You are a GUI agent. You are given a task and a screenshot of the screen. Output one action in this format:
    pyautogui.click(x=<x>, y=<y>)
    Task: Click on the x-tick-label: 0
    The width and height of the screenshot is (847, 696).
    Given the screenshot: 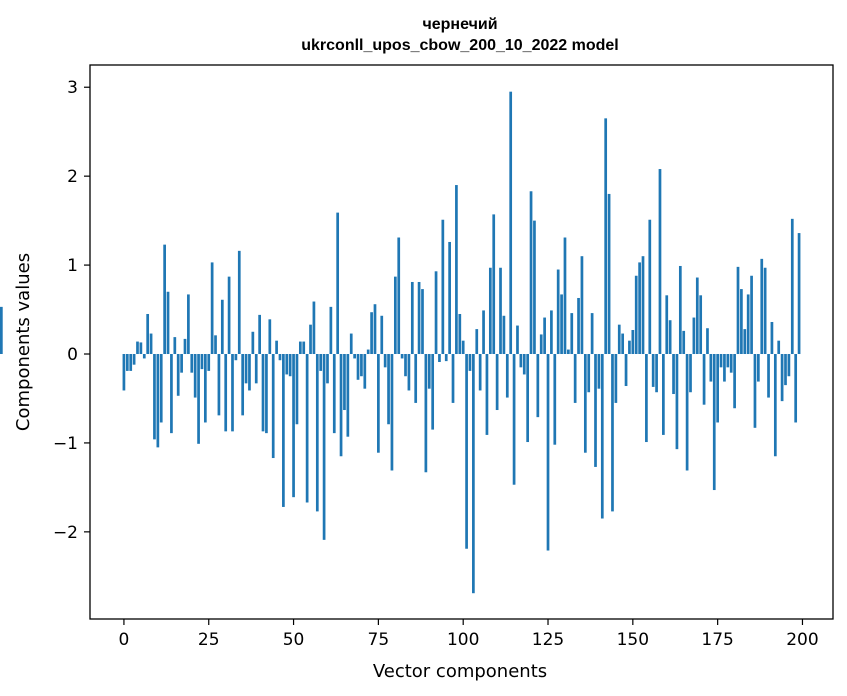 What is the action you would take?
    pyautogui.click(x=124, y=640)
    